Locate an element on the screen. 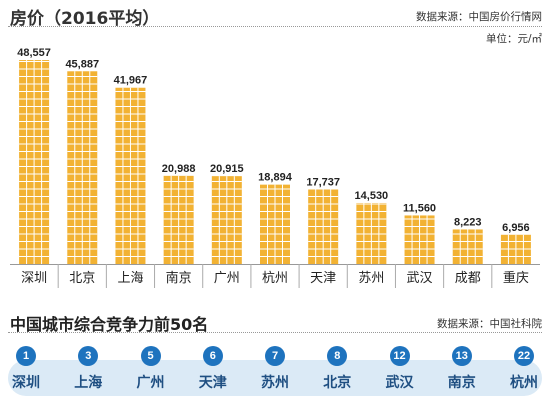 The width and height of the screenshot is (550, 407). bar-广州 is located at coordinates (226, 220).